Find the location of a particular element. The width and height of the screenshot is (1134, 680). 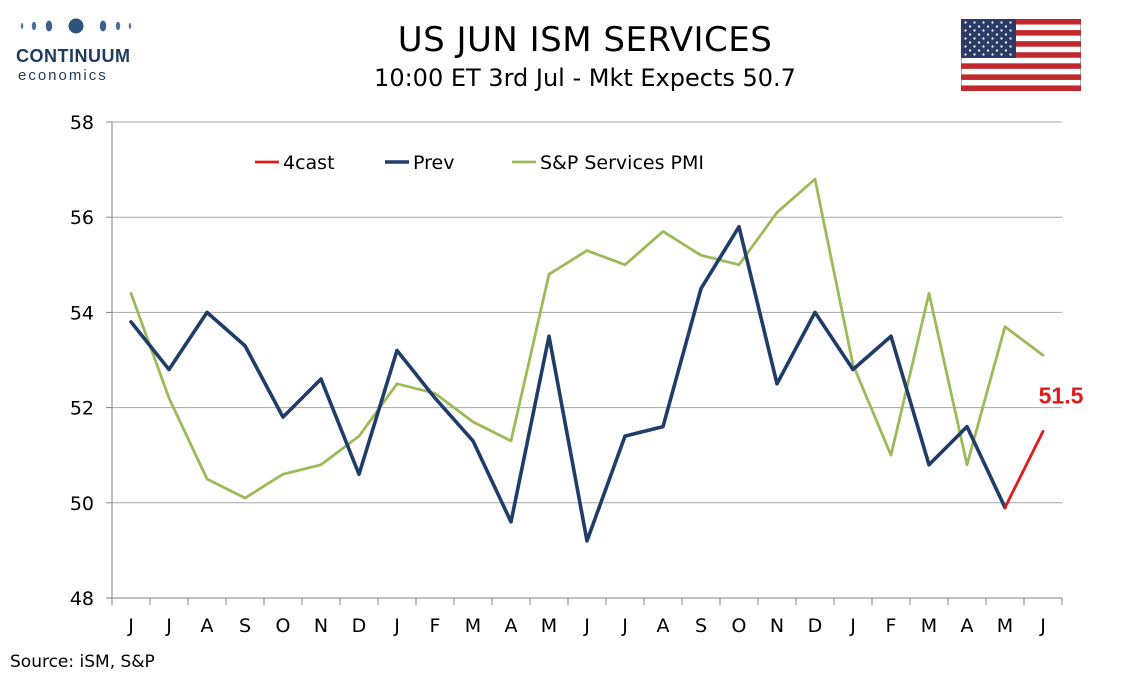

y-tick-label: 58 is located at coordinates (82, 123).